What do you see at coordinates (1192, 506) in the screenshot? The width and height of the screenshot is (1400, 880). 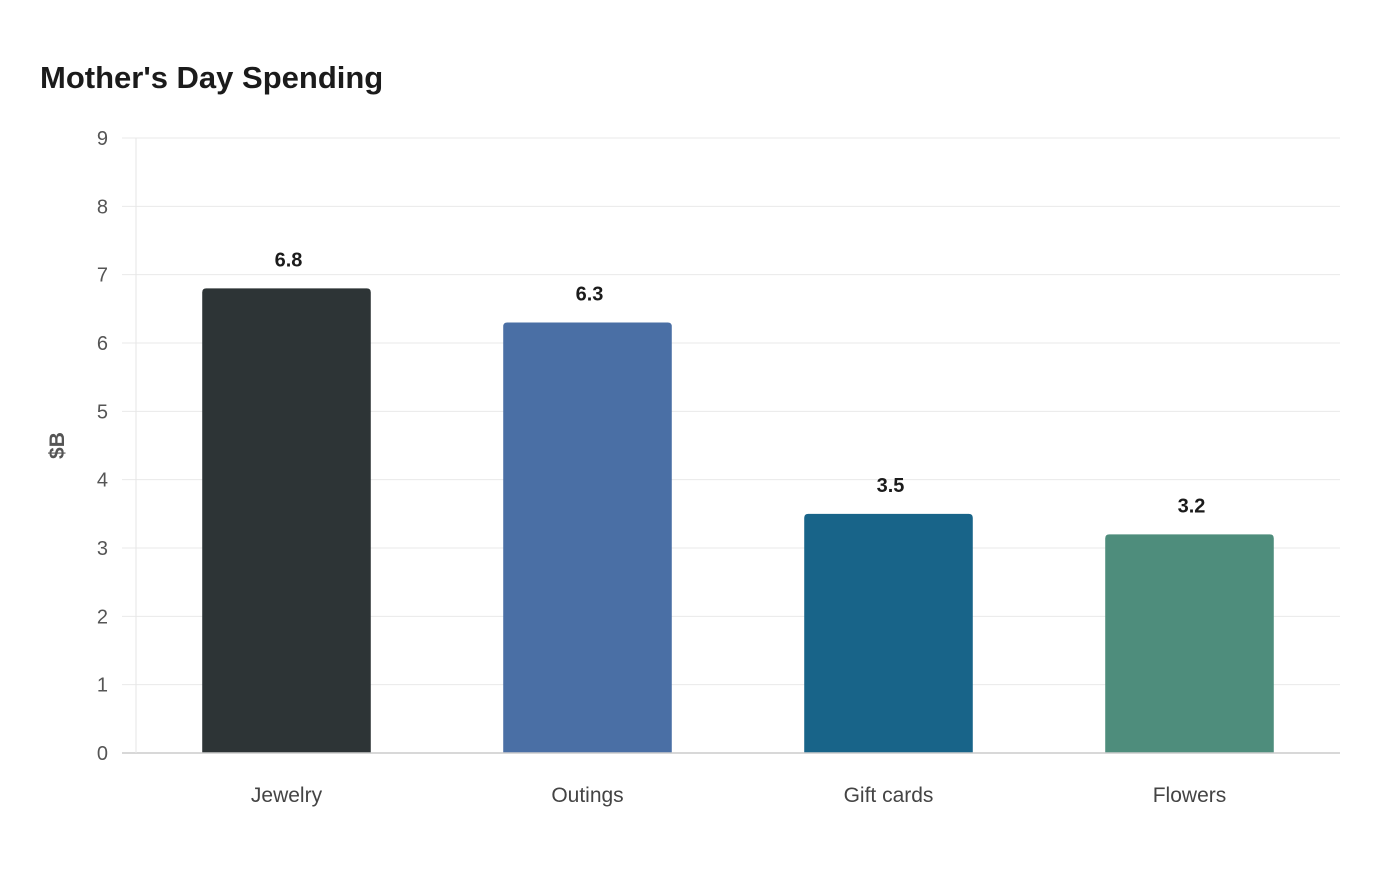 I see `bar-value-label: 3.2` at bounding box center [1192, 506].